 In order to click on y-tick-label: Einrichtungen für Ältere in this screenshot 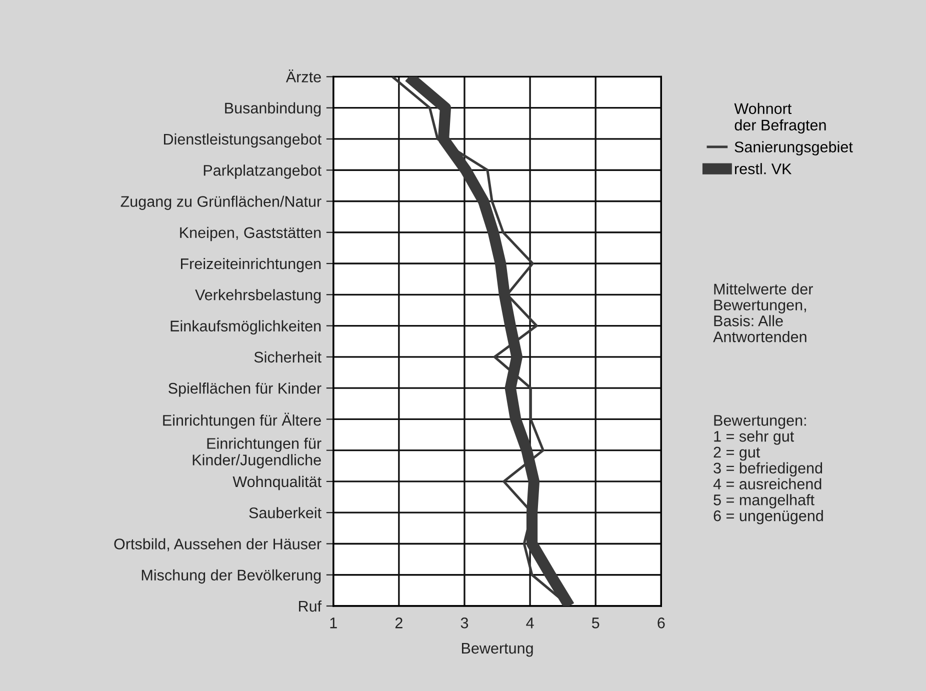, I will do `click(242, 420)`.